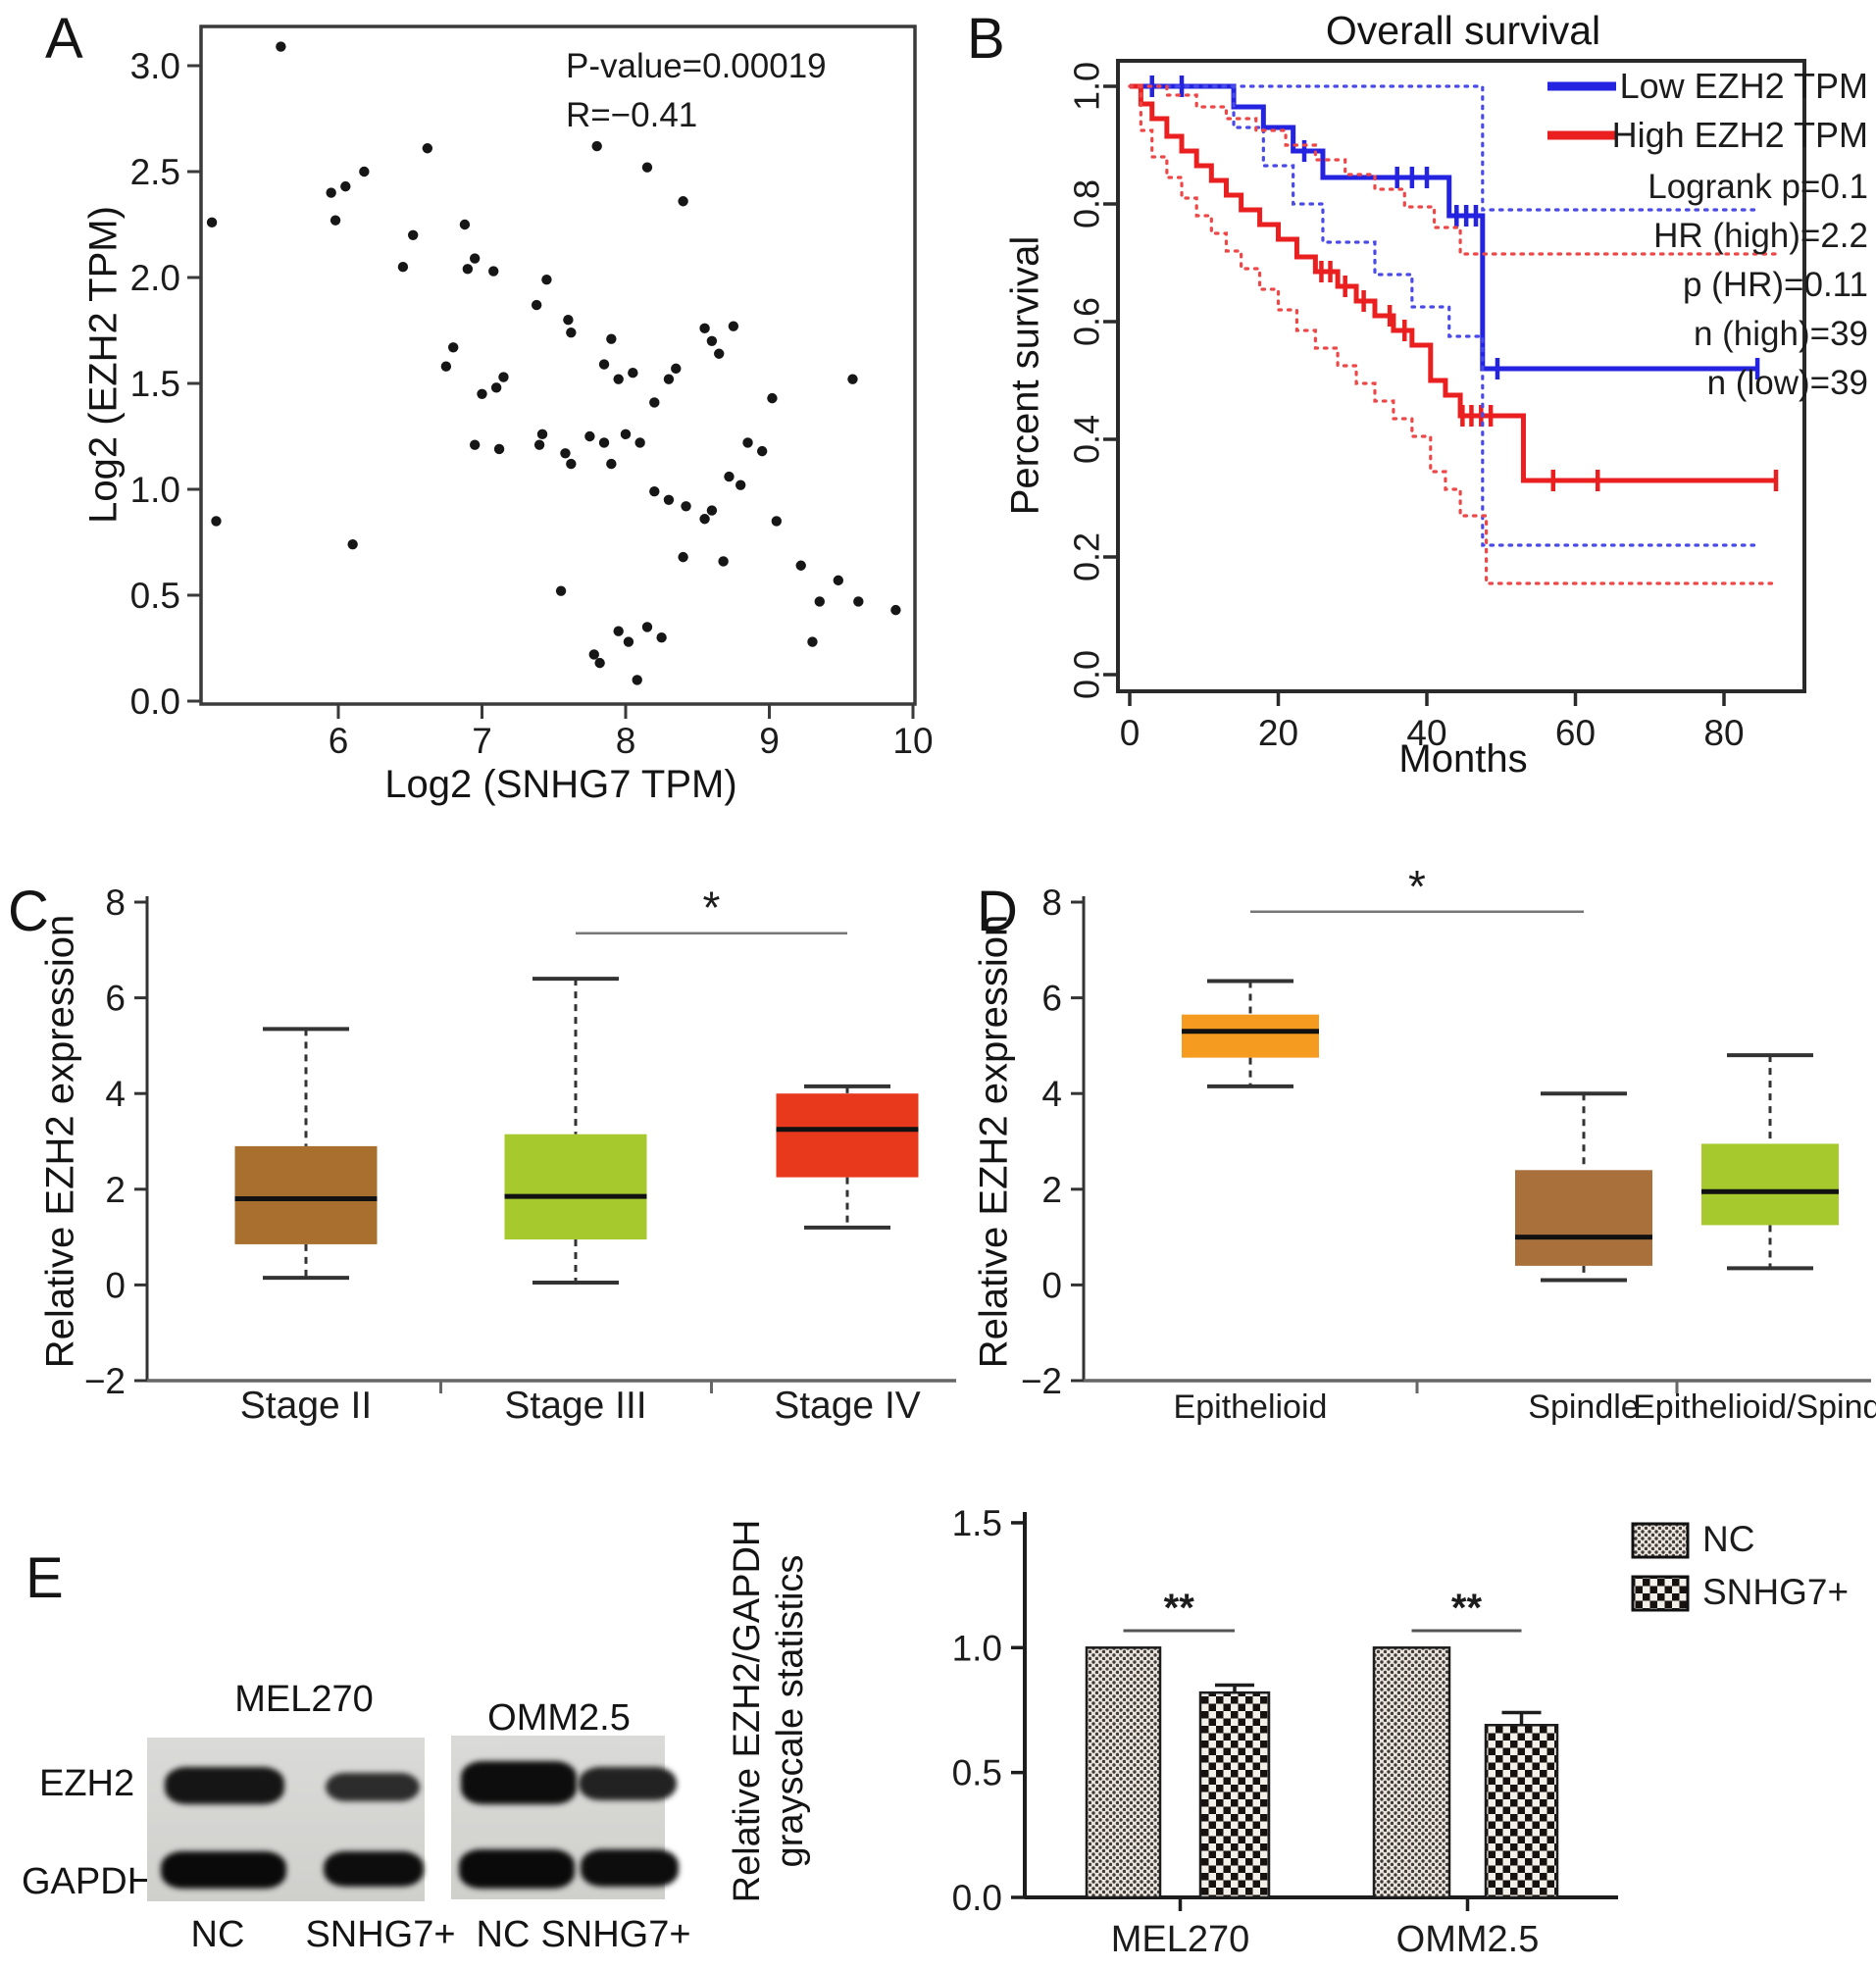 This screenshot has width=1876, height=1968. Describe the element at coordinates (632, 115) in the screenshot. I see `scatter-r-annotation: R=−0.41` at that location.